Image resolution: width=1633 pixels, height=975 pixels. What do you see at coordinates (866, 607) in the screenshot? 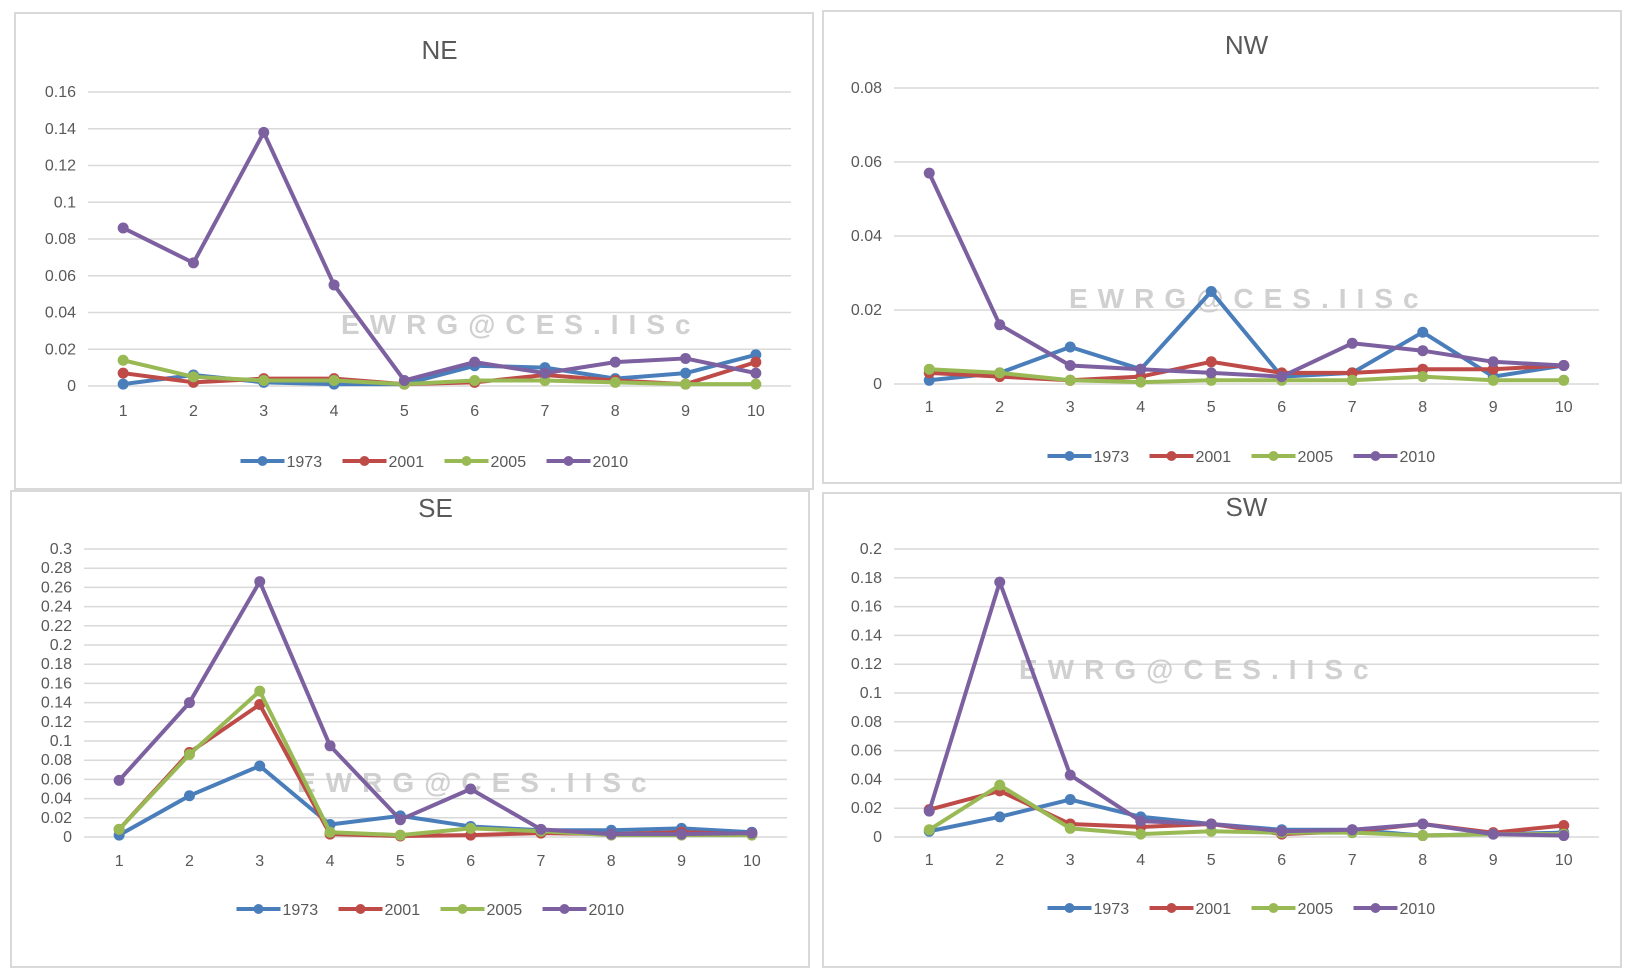
I see `y-tick-label: 0.16` at bounding box center [866, 607].